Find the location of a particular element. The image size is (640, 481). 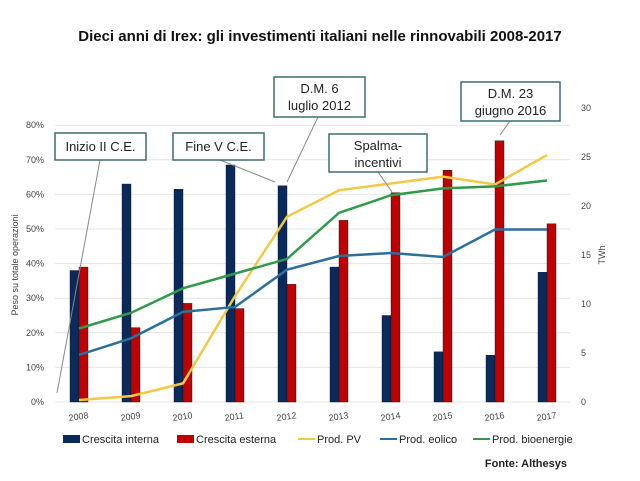

source-label: Fonte: Althesys is located at coordinates (526, 464).